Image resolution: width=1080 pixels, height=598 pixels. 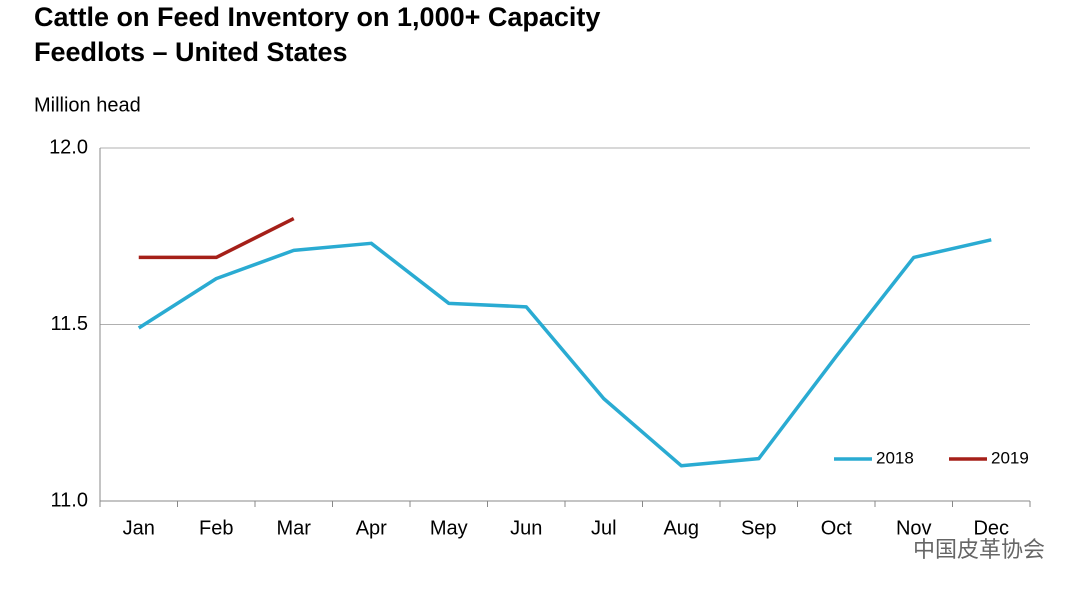 I want to click on y-tick-label: 11.5, so click(x=69, y=324).